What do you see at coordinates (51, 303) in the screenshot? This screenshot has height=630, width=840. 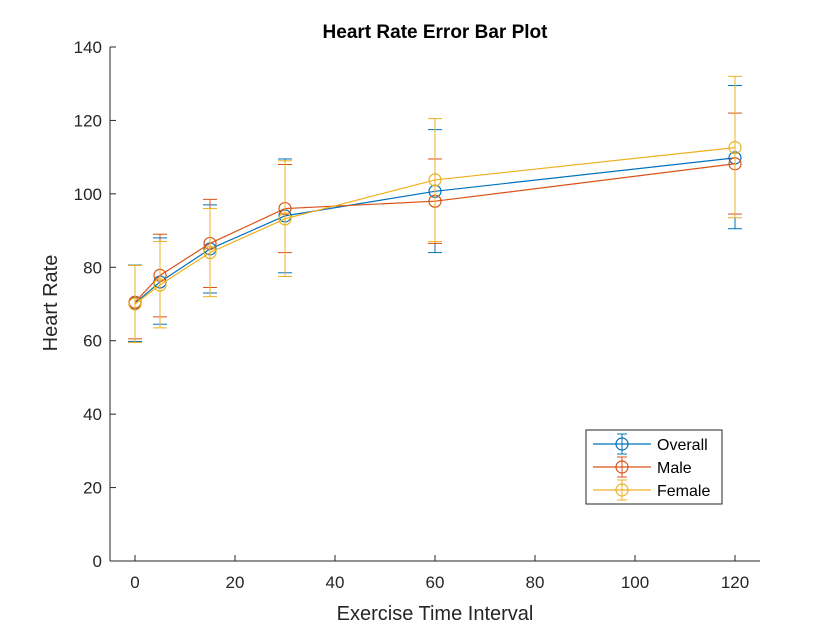 I see `y-axis-label: Heart Rate` at bounding box center [51, 303].